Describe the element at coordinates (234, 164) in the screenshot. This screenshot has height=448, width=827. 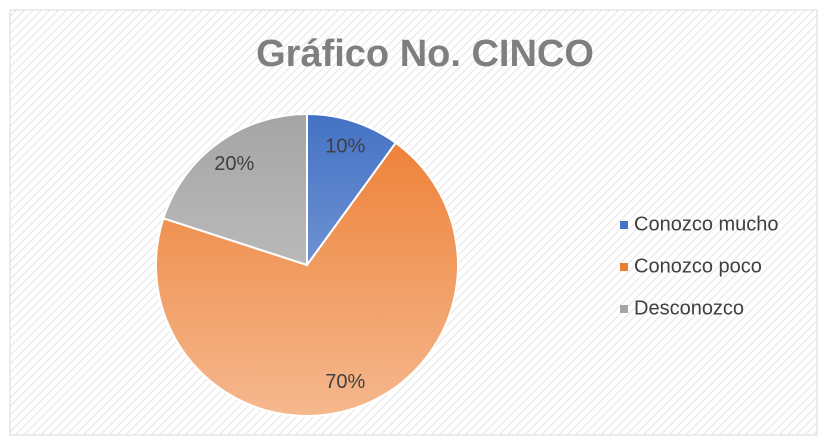
I see `data-label: 20%` at that location.